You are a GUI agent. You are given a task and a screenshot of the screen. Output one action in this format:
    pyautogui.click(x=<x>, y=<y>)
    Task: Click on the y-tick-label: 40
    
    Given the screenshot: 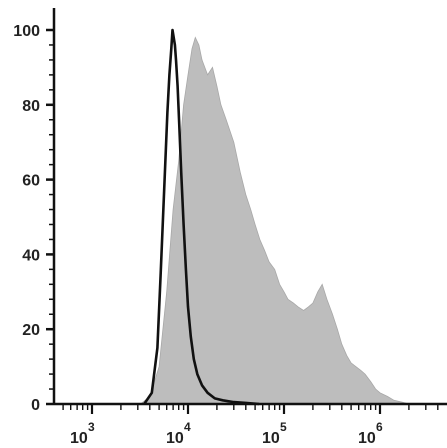 What is the action you would take?
    pyautogui.click(x=31, y=255)
    